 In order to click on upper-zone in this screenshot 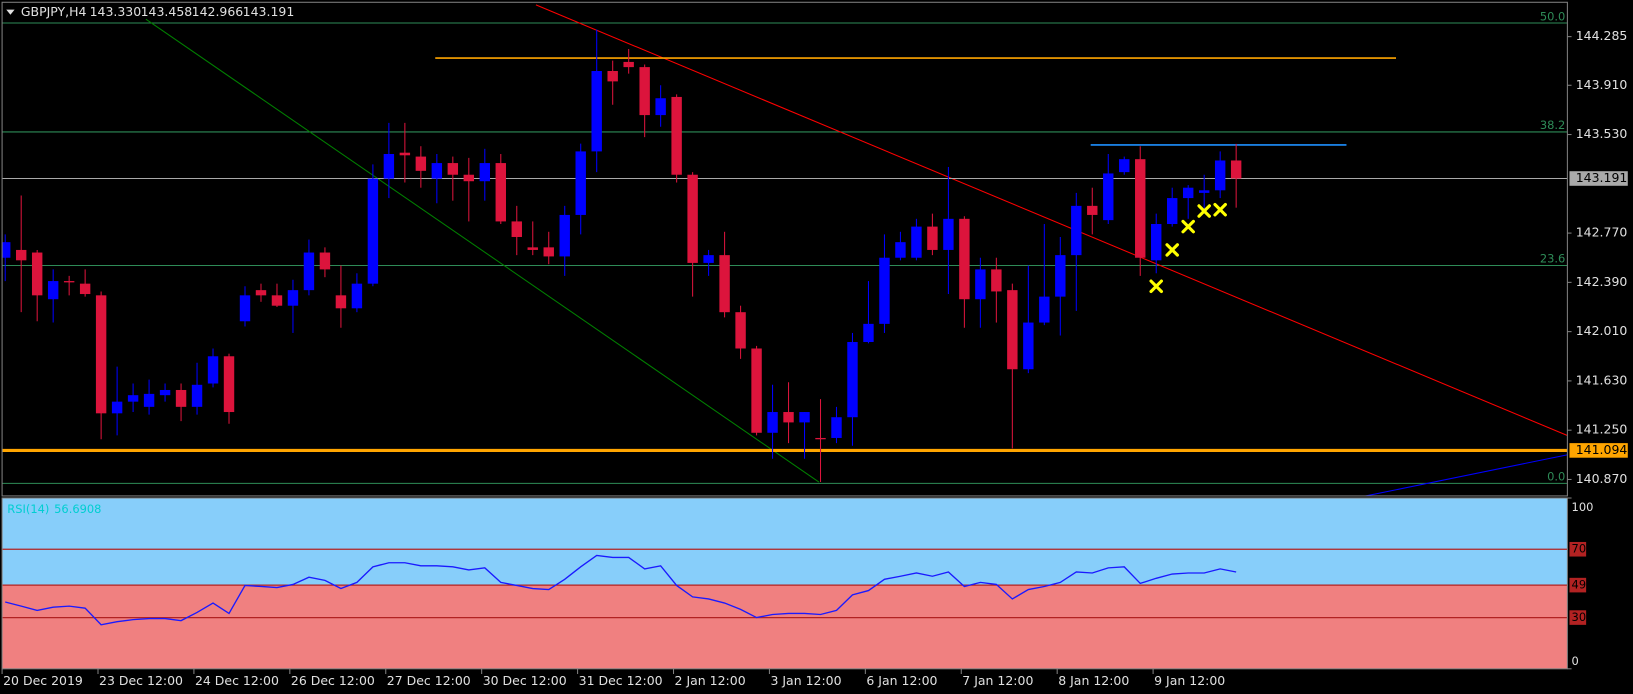, I will do `click(785, 542)`.